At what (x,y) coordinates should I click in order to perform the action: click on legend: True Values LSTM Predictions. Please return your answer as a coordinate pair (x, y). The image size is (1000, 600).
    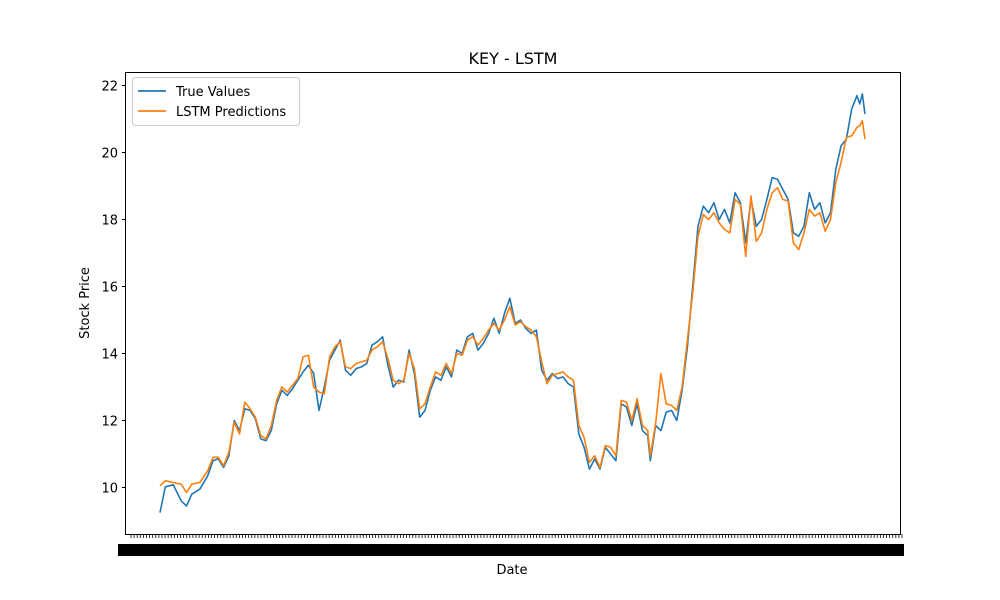
    Looking at the image, I should click on (216, 101).